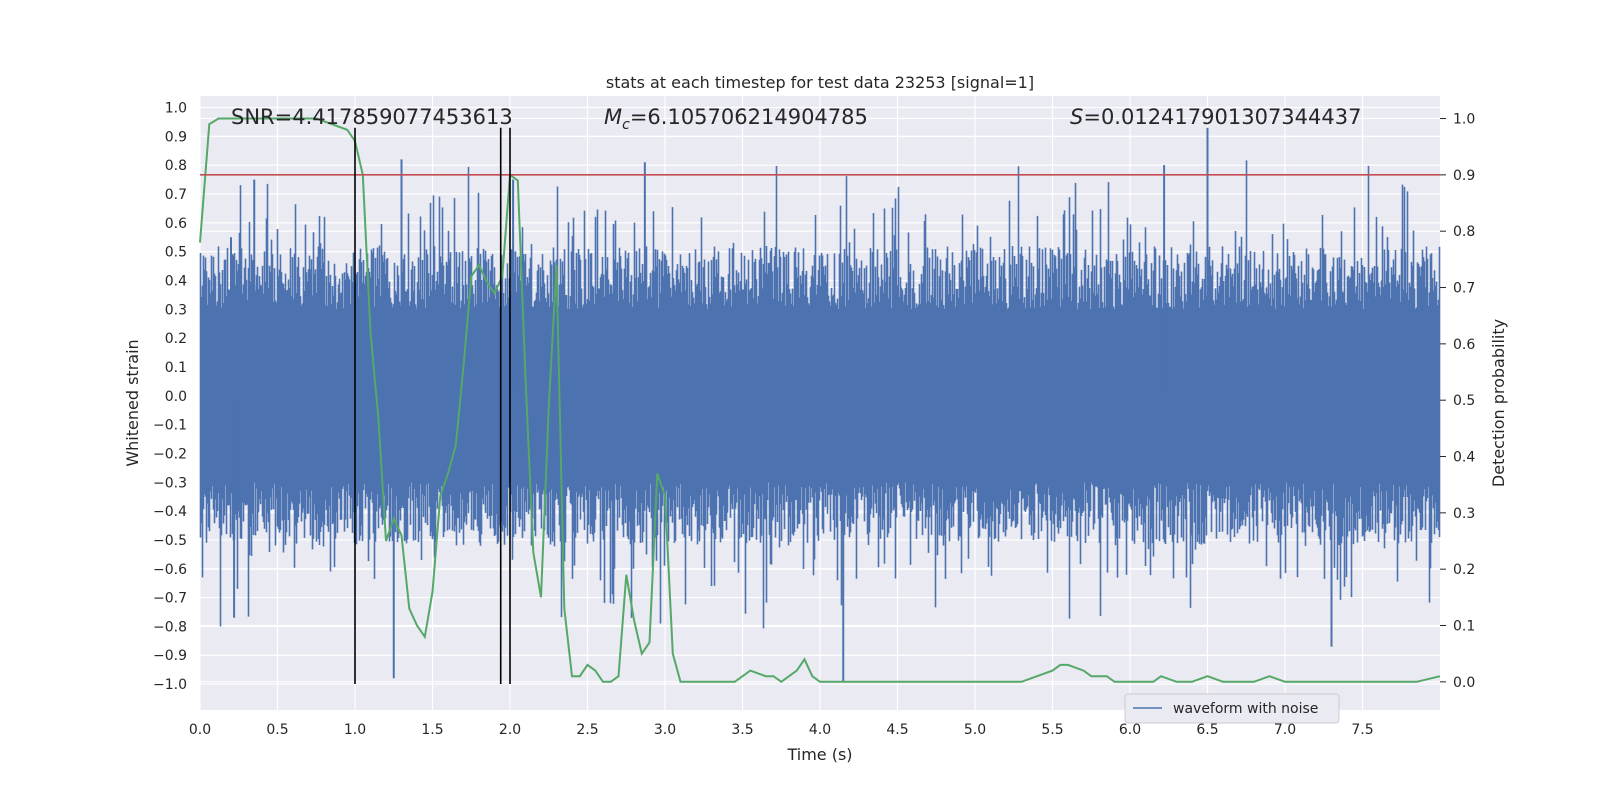  I want to click on y-tick-label: 0.0, so click(176, 397).